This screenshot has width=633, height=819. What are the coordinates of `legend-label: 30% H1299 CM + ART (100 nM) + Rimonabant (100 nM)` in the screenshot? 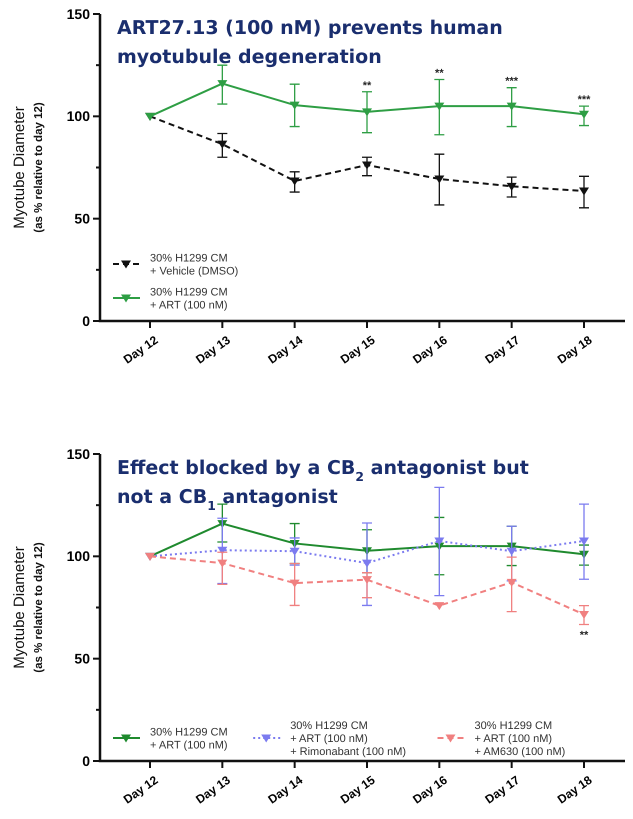 It's located at (348, 739).